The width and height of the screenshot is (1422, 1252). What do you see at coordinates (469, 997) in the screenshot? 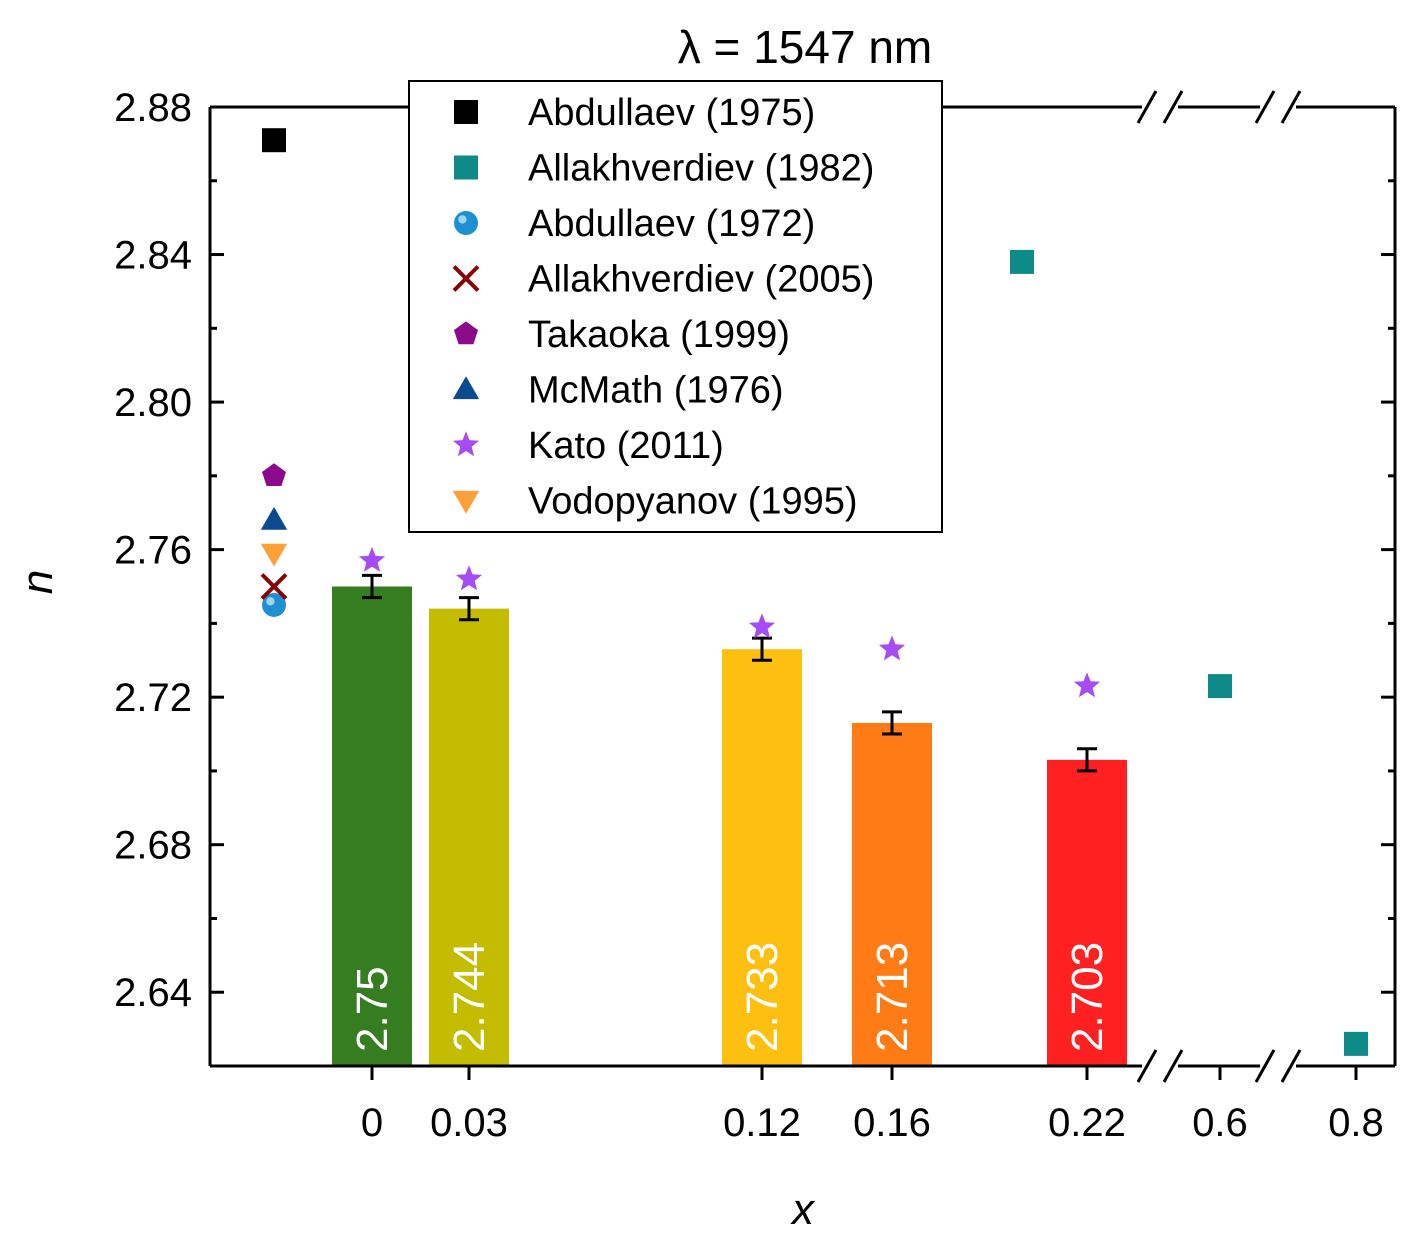
I see `bar-label-1: 2.744` at bounding box center [469, 997].